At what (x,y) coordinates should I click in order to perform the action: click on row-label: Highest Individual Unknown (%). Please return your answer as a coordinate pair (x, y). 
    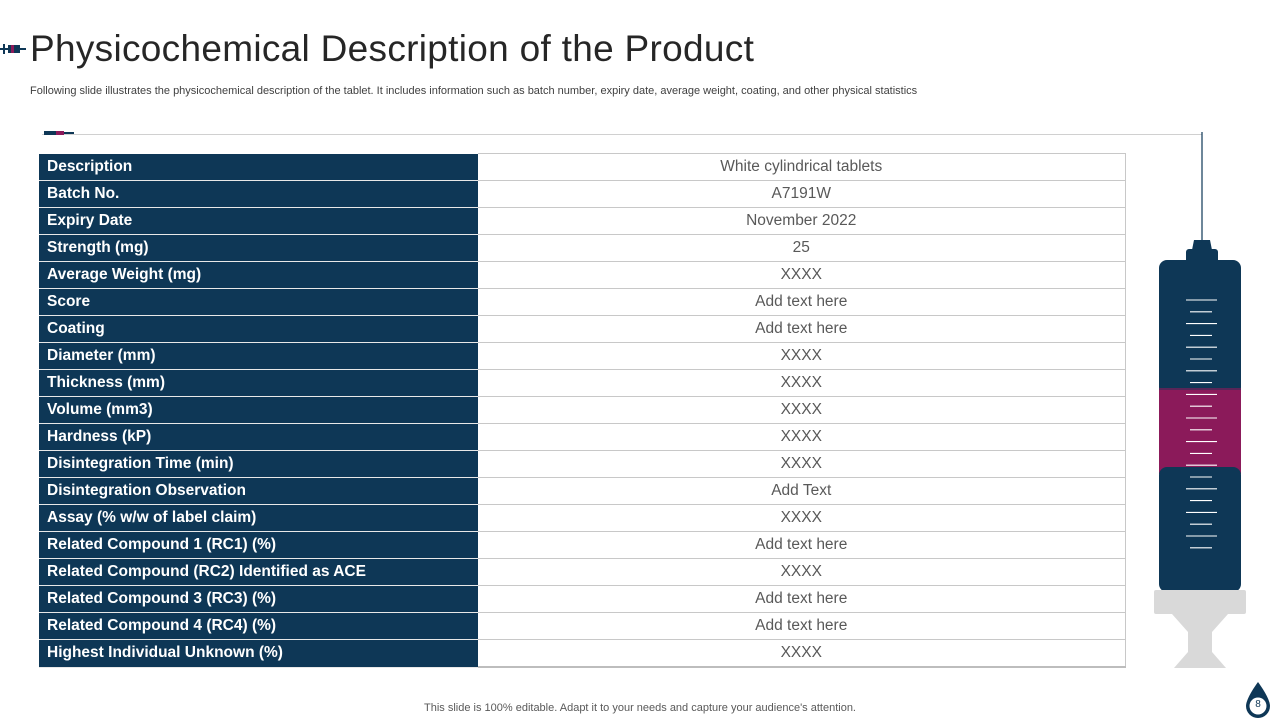
    Looking at the image, I should click on (258, 653).